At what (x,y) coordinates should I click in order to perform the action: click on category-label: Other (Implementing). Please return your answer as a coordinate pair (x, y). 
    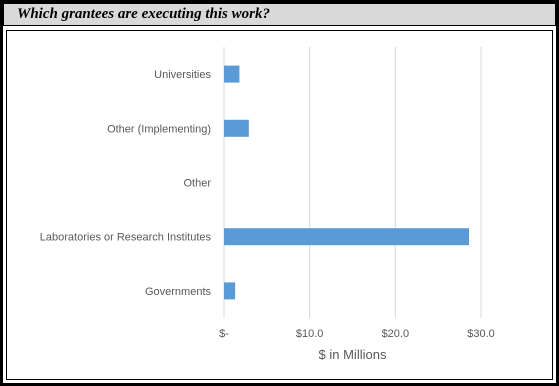
    Looking at the image, I should click on (159, 129).